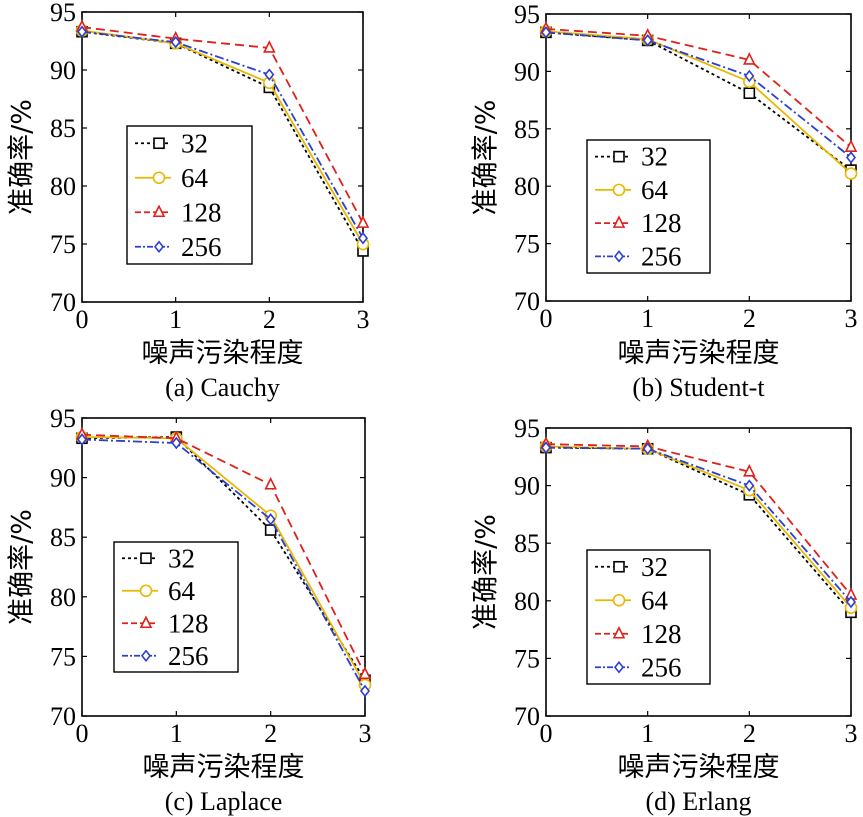  What do you see at coordinates (527, 543) in the screenshot?
I see `y-tick-label: 85` at bounding box center [527, 543].